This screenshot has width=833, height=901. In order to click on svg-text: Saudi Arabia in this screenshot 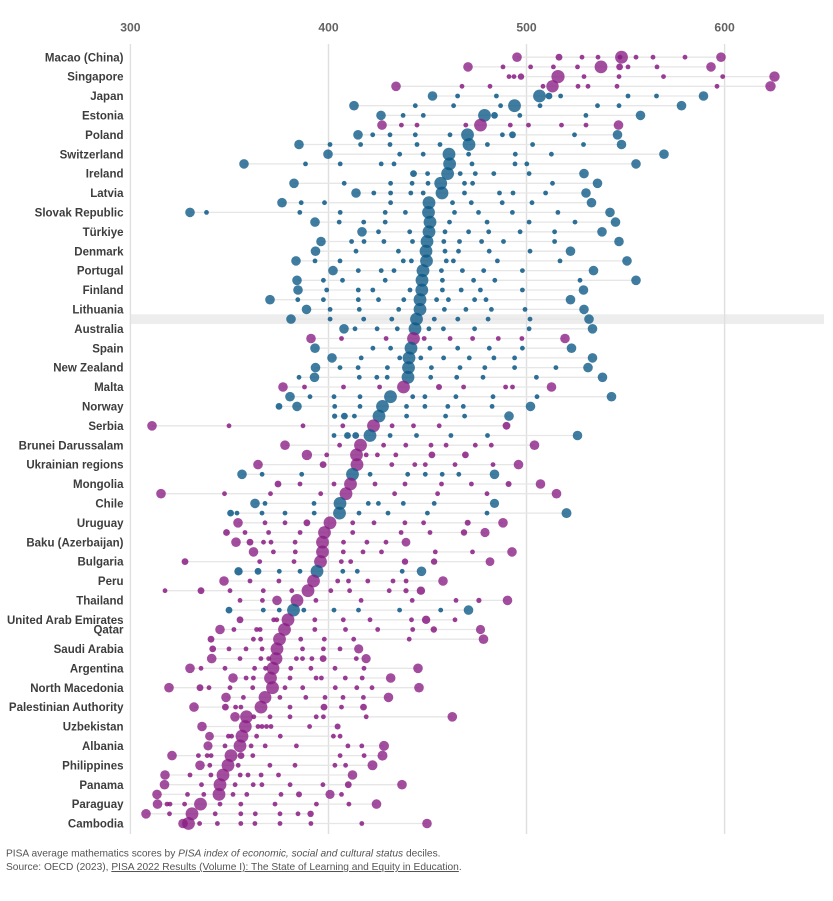, I will do `click(89, 650)`.